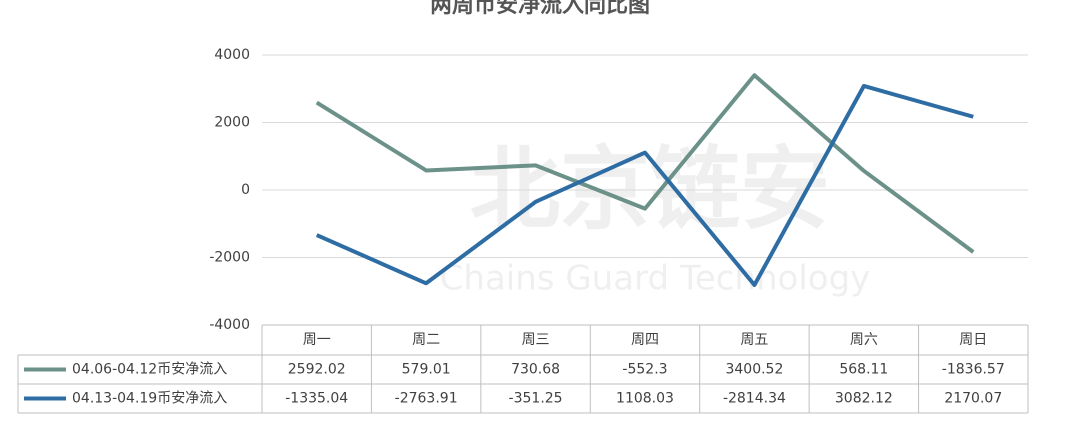 This screenshot has width=1079, height=433. Describe the element at coordinates (536, 399) in the screenshot. I see `table-value: -351.25` at that location.